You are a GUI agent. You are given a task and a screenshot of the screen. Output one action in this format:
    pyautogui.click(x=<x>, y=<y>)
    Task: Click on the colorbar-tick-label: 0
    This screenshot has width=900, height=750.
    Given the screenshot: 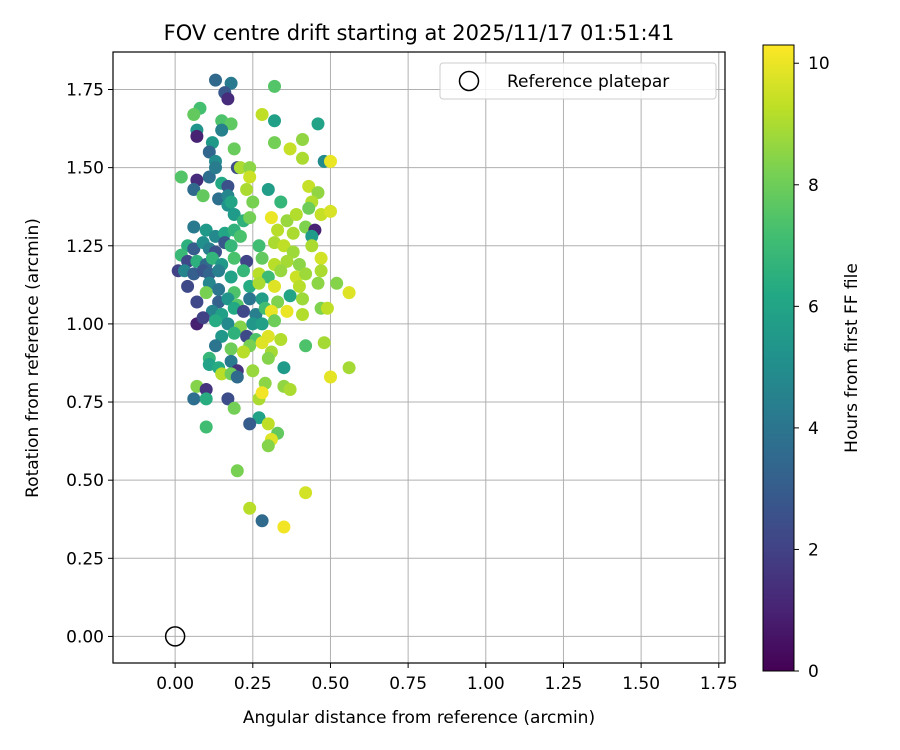 What is the action you would take?
    pyautogui.click(x=813, y=672)
    